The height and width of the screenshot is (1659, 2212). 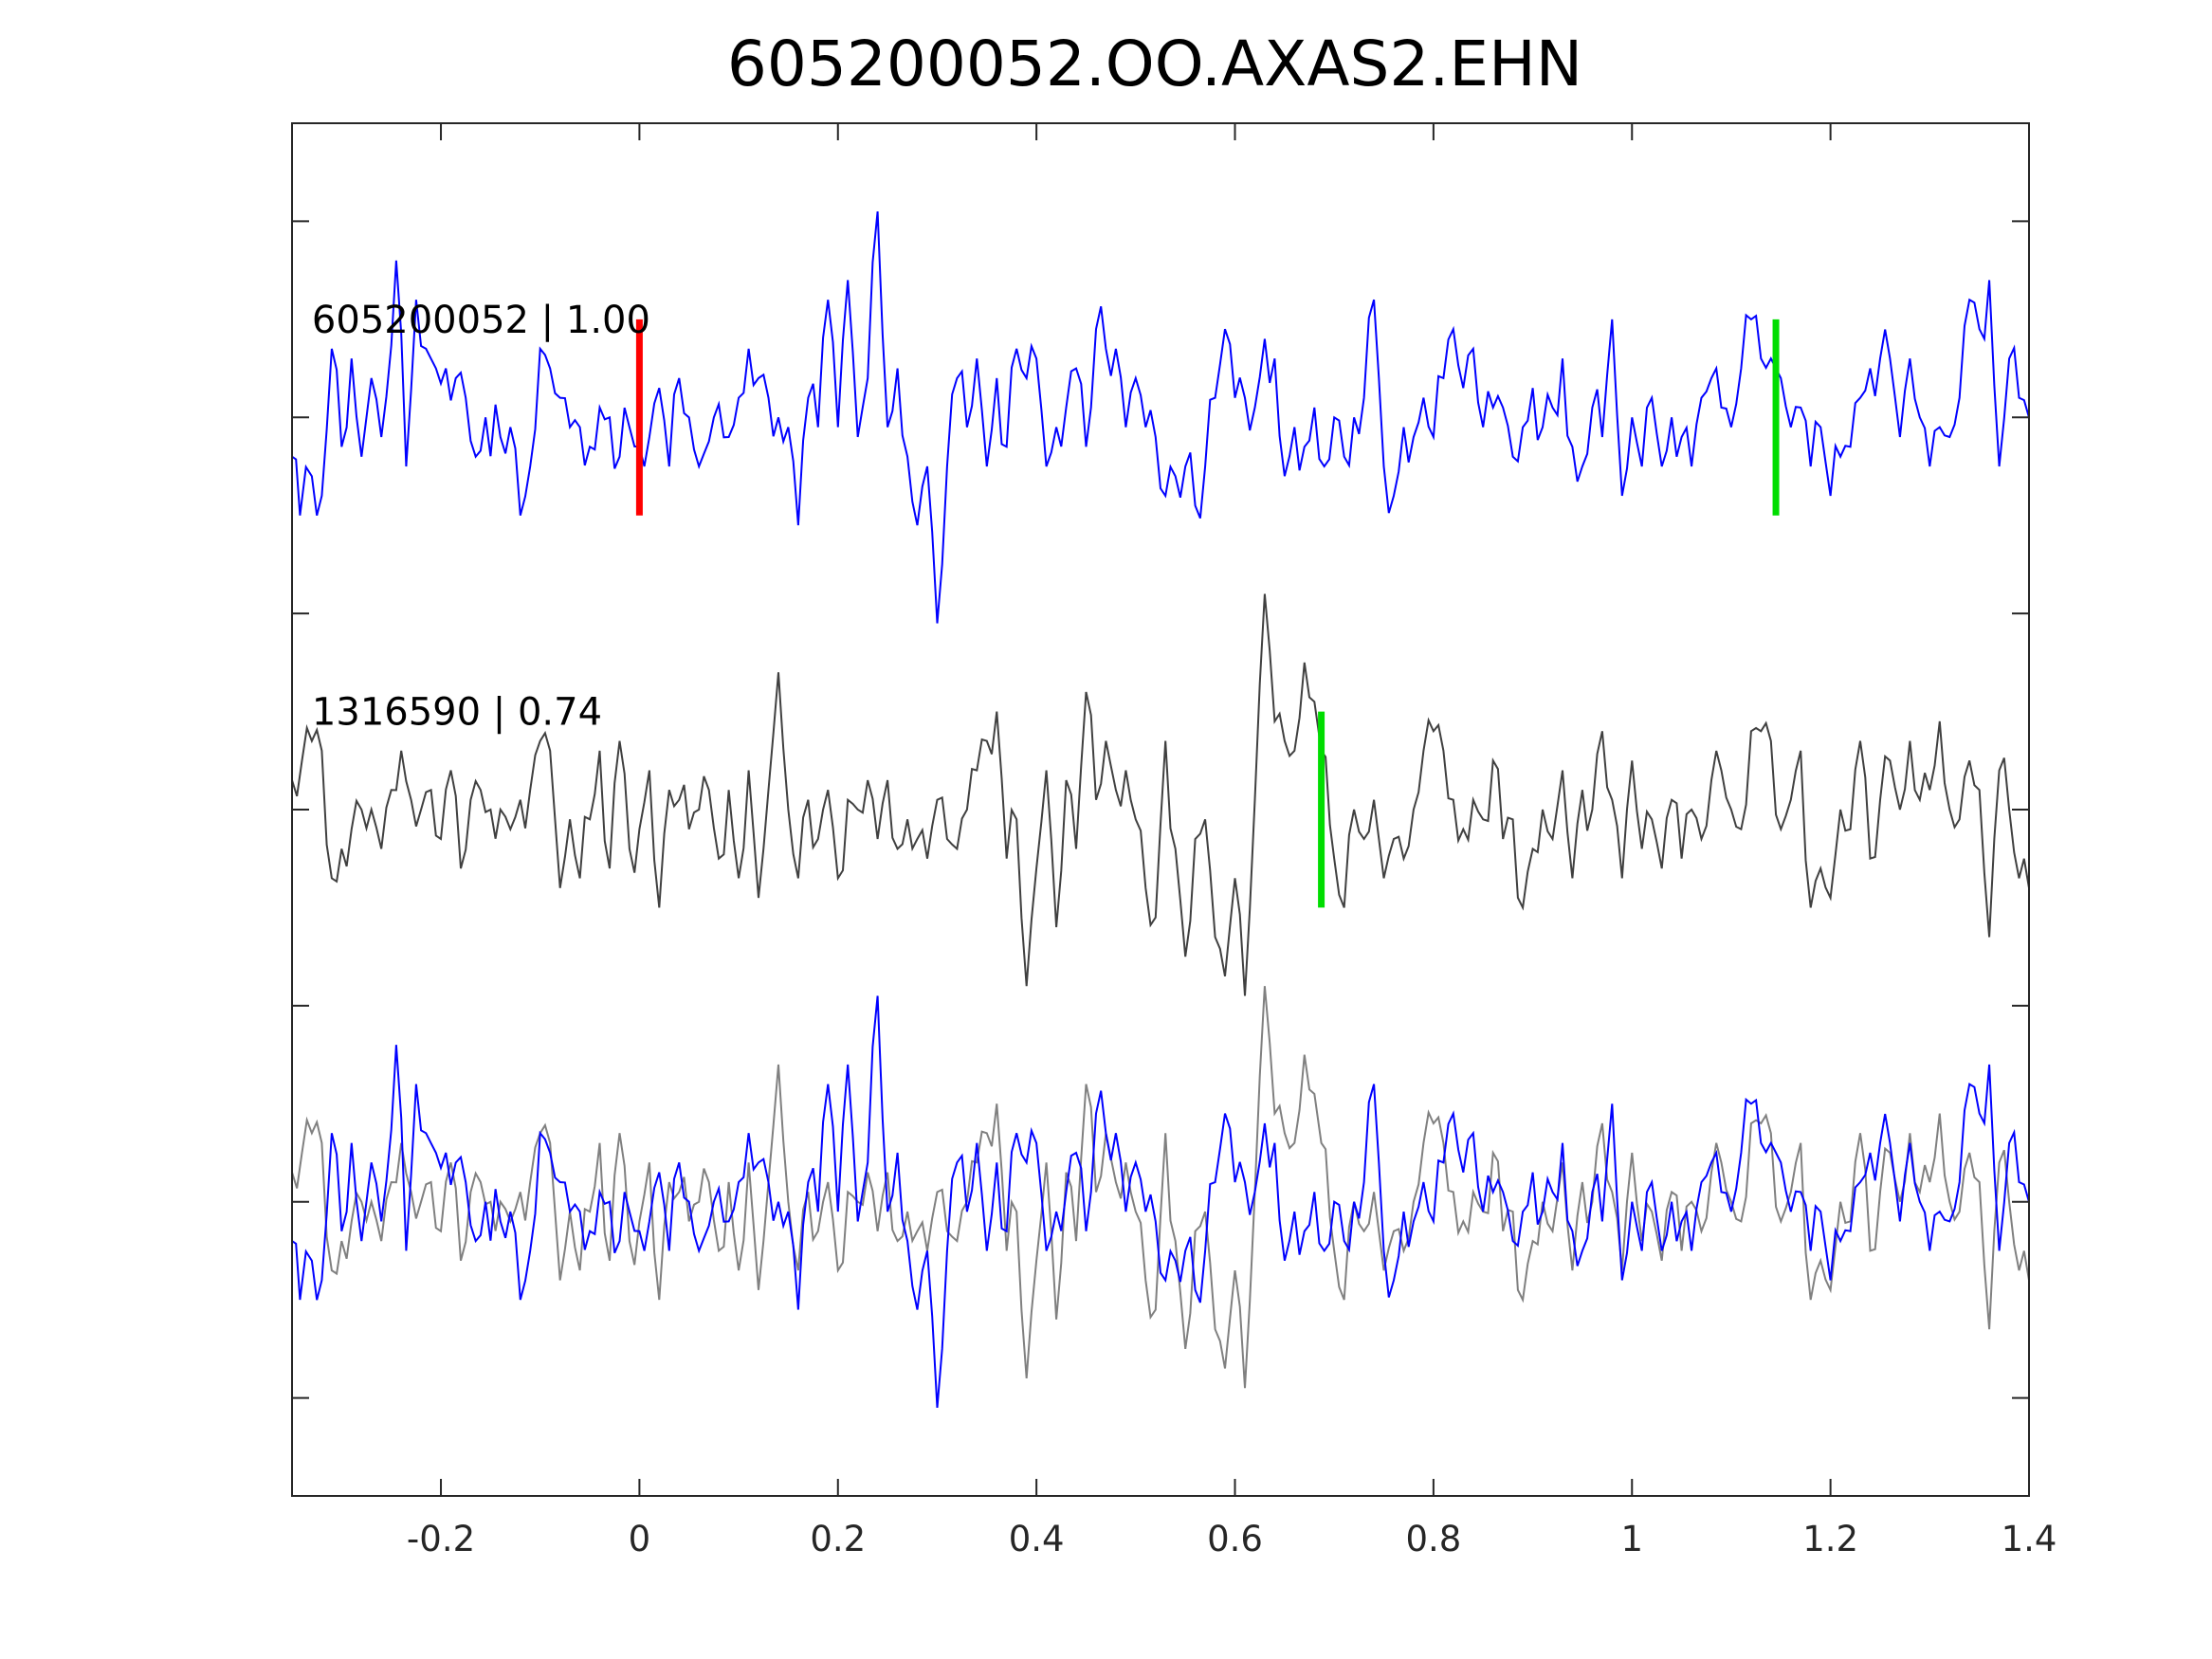 I want to click on chart-title: 605200052.OO.AXAS2.EHN, so click(x=1154, y=63).